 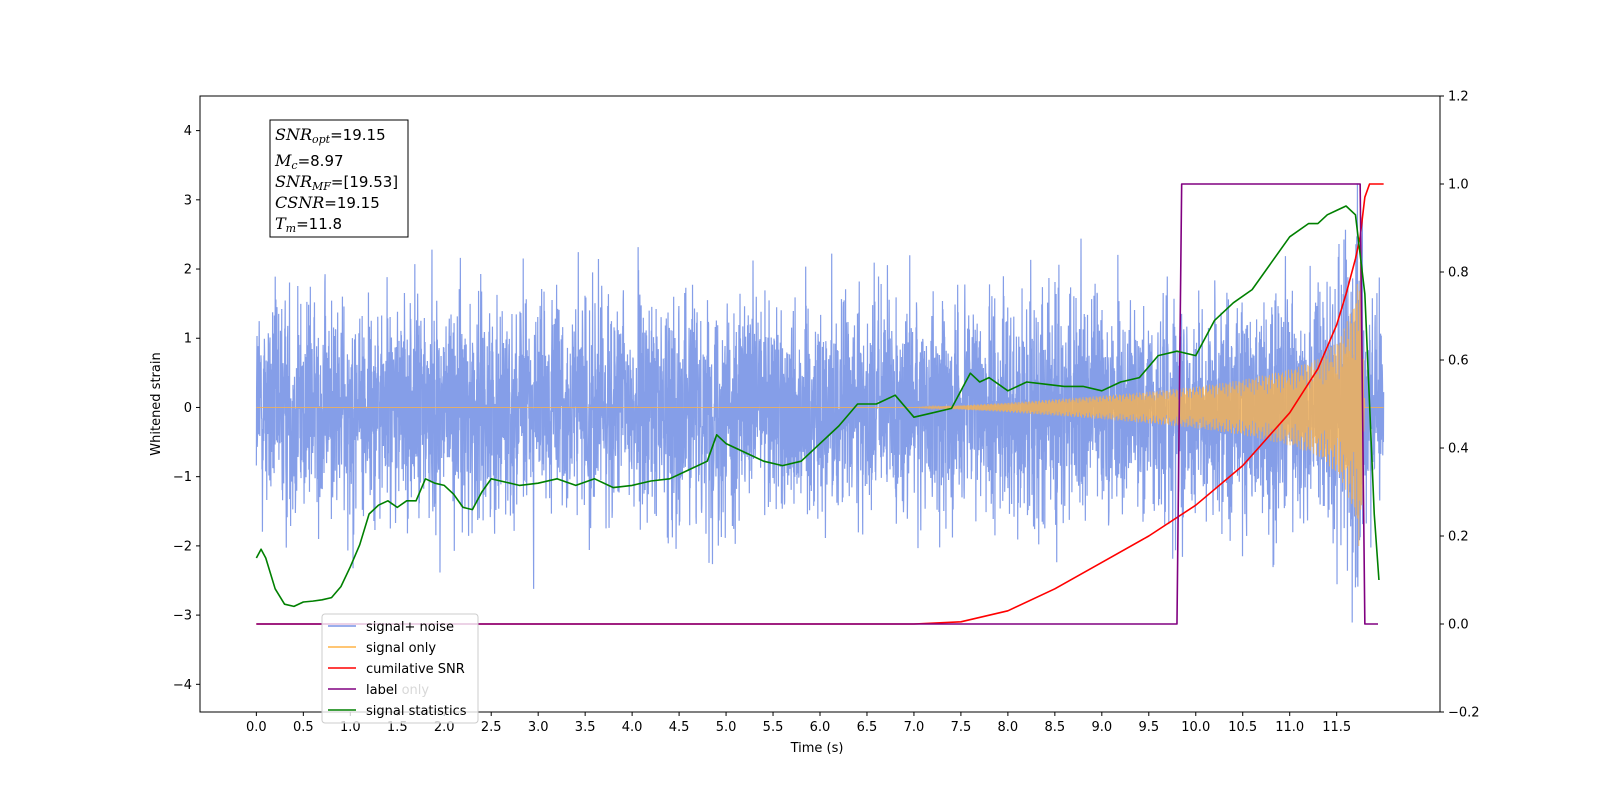 What do you see at coordinates (1458, 185) in the screenshot?
I see `y2-tick-label: 1.0` at bounding box center [1458, 185].